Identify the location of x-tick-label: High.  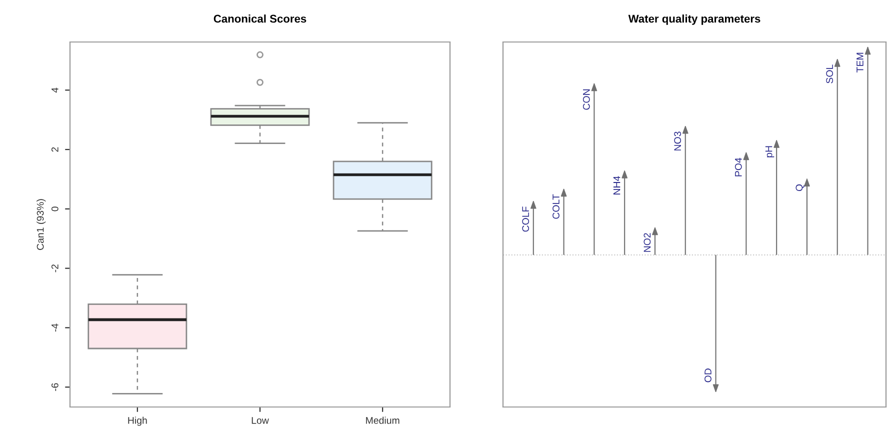
(137, 421).